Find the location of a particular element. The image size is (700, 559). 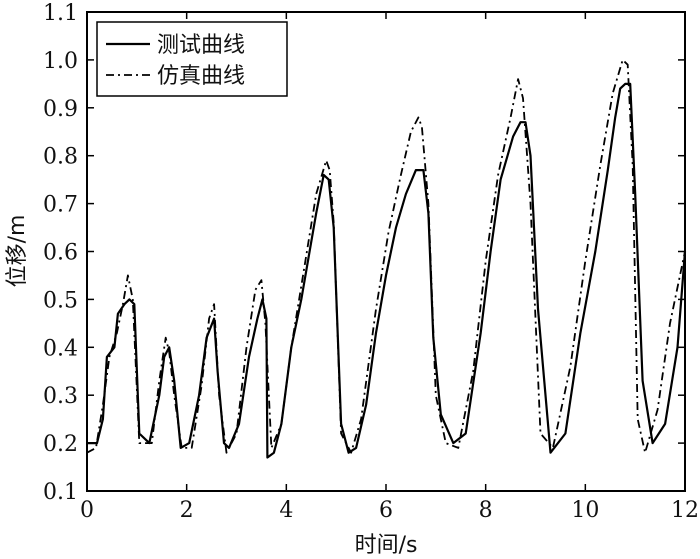

x-tick-label: 8 is located at coordinates (486, 510).